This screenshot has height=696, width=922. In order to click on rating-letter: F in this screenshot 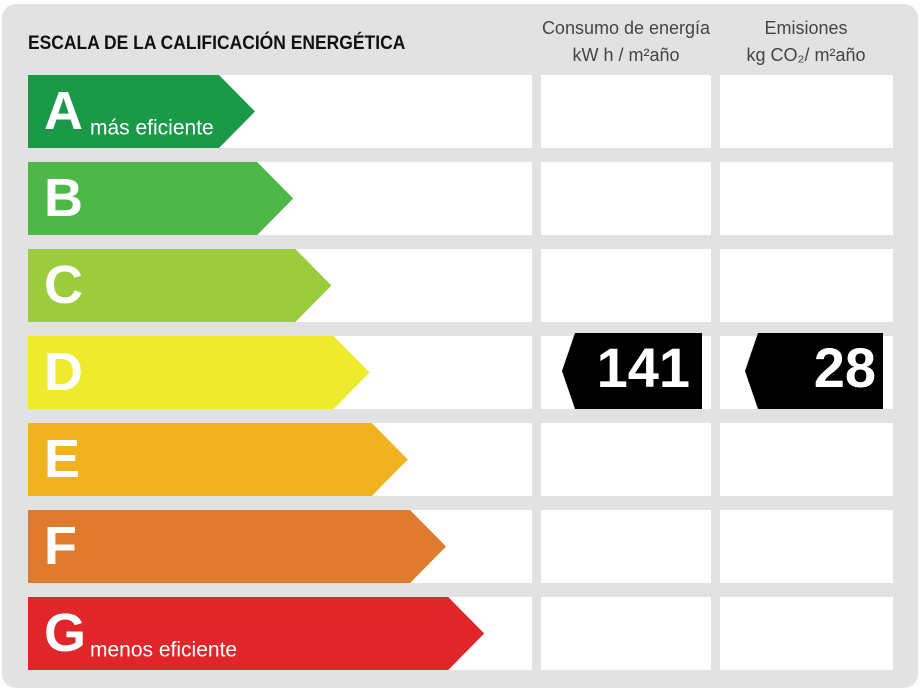, I will do `click(60, 546)`.